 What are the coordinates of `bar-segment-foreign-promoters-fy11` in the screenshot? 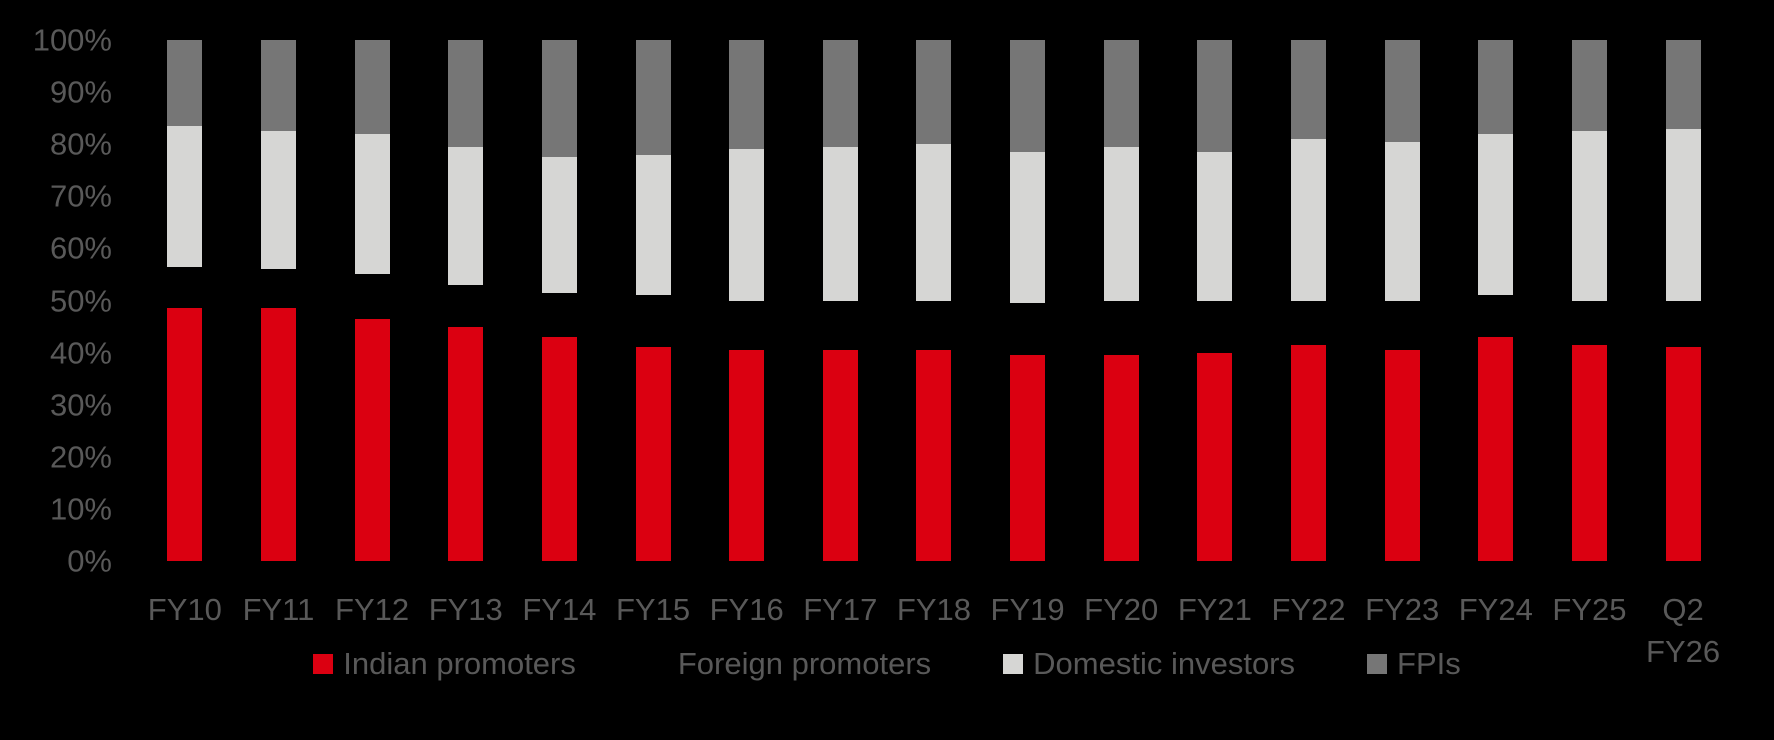 It's located at (278, 289).